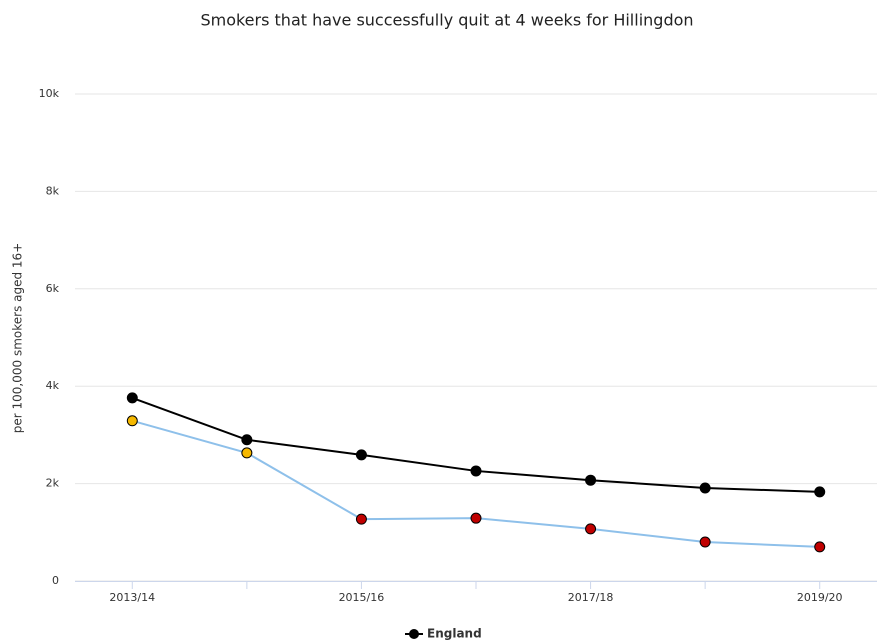 The height and width of the screenshot is (642, 877). What do you see at coordinates (591, 597) in the screenshot?
I see `x-tick-label: 2017/18` at bounding box center [591, 597].